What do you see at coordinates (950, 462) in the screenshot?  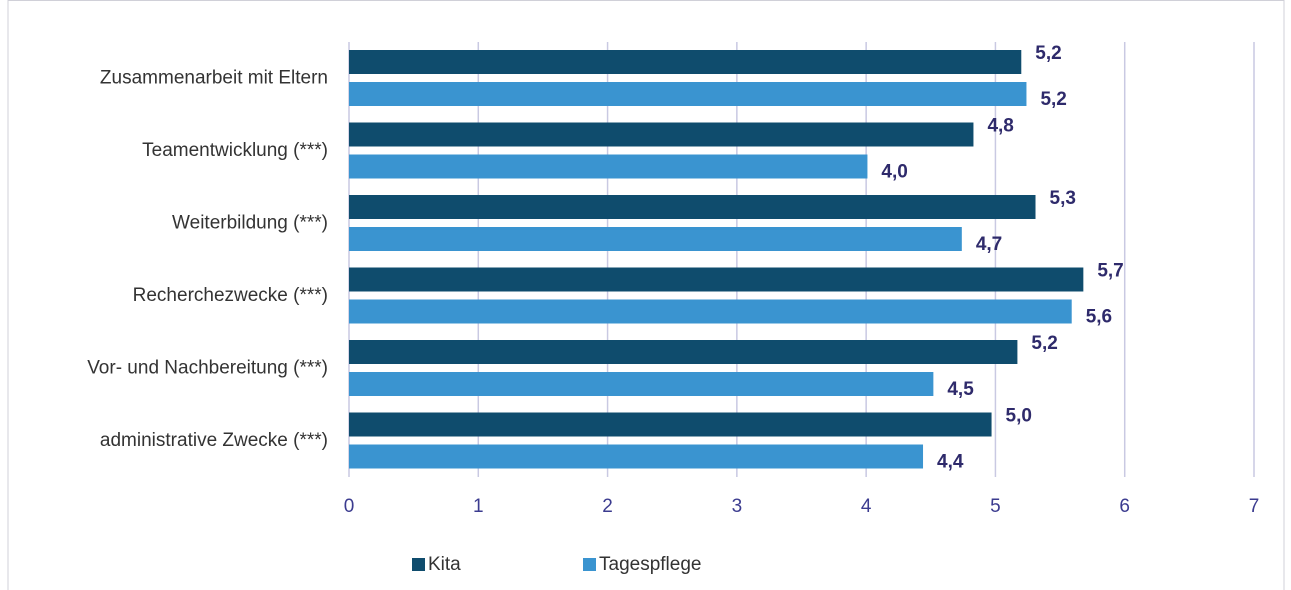 I see `data-label: 4,4` at bounding box center [950, 462].